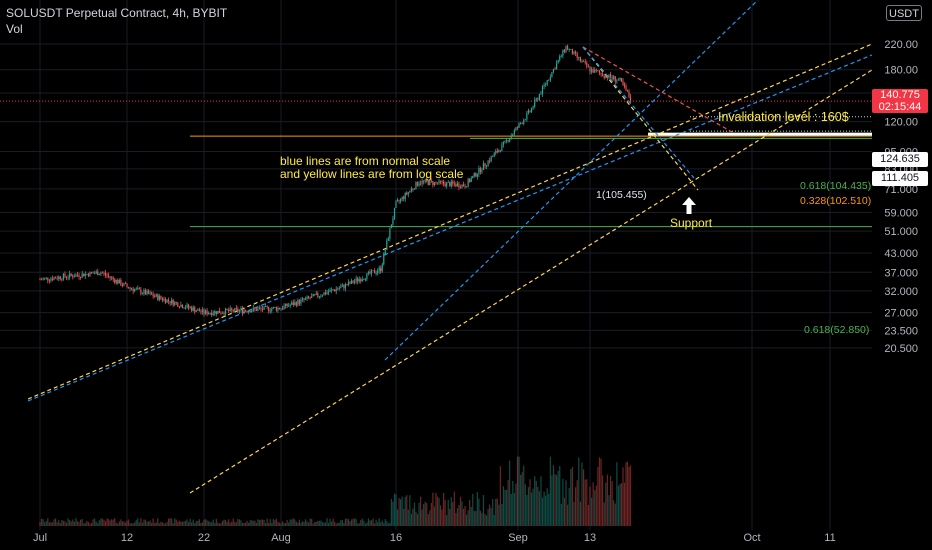 The image size is (932, 550). What do you see at coordinates (621, 195) in the screenshot?
I see `fib-1-label: 1(105.455)` at bounding box center [621, 195].